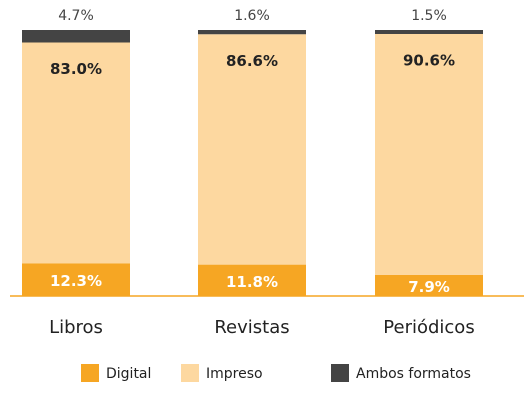 The image size is (524, 413). What do you see at coordinates (76, 327) in the screenshot?
I see `x-tick-label: Libros` at bounding box center [76, 327].